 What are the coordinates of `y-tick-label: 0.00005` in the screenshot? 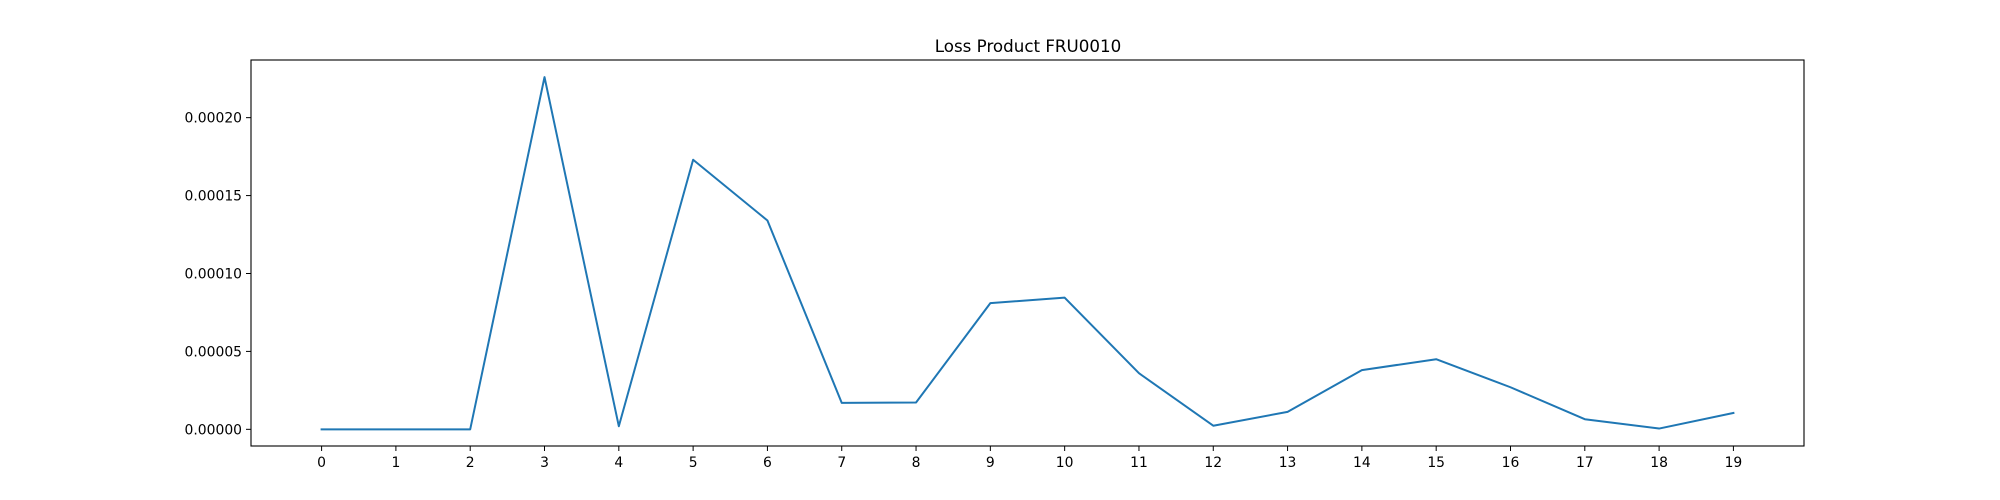 It's located at (213, 352).